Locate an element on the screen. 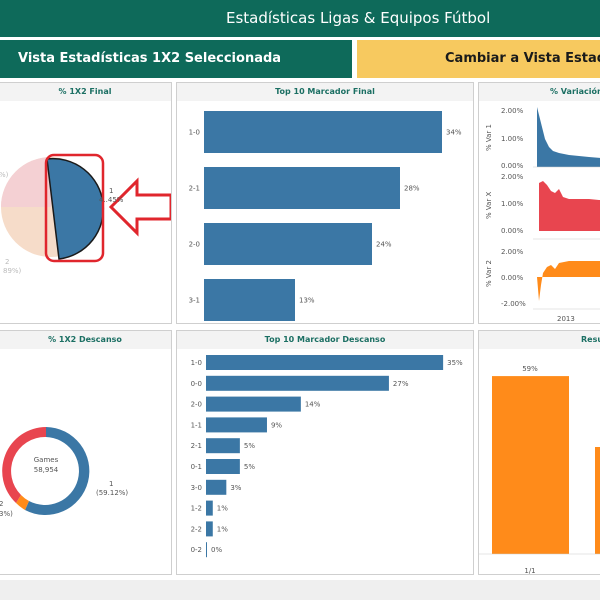  donut-1x2-descanso: Games 58,954 1 (59.12%) 2 3%) is located at coordinates (64, 472).